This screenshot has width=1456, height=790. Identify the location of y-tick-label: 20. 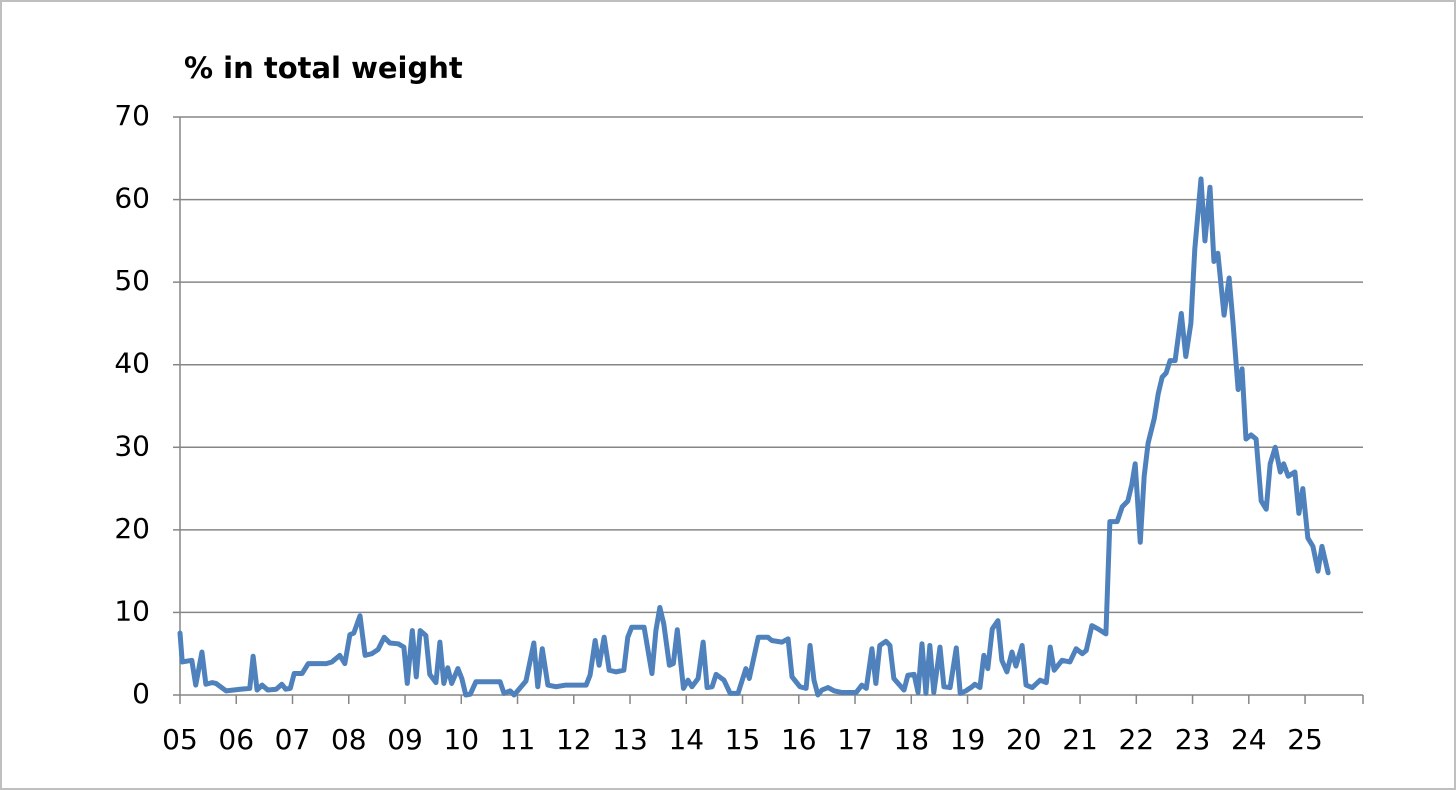
(132, 528).